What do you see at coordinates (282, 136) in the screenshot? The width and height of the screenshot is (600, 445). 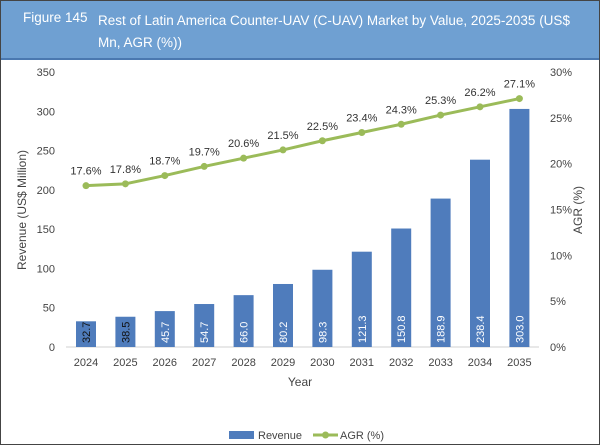 I see `agr-value-label: 21.5%` at bounding box center [282, 136].